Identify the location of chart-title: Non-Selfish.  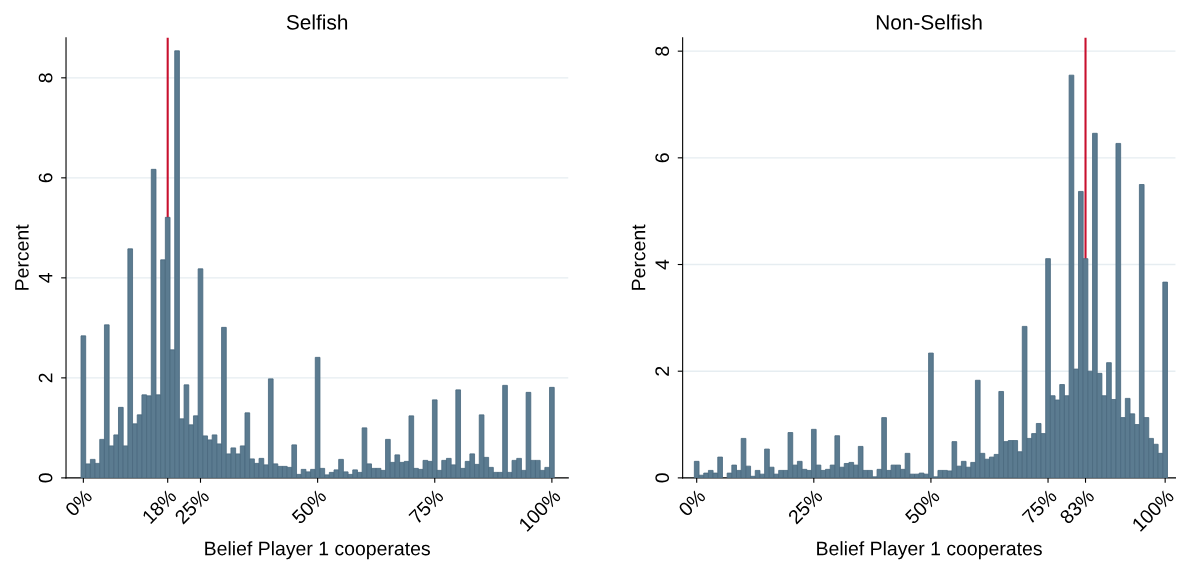
(929, 22).